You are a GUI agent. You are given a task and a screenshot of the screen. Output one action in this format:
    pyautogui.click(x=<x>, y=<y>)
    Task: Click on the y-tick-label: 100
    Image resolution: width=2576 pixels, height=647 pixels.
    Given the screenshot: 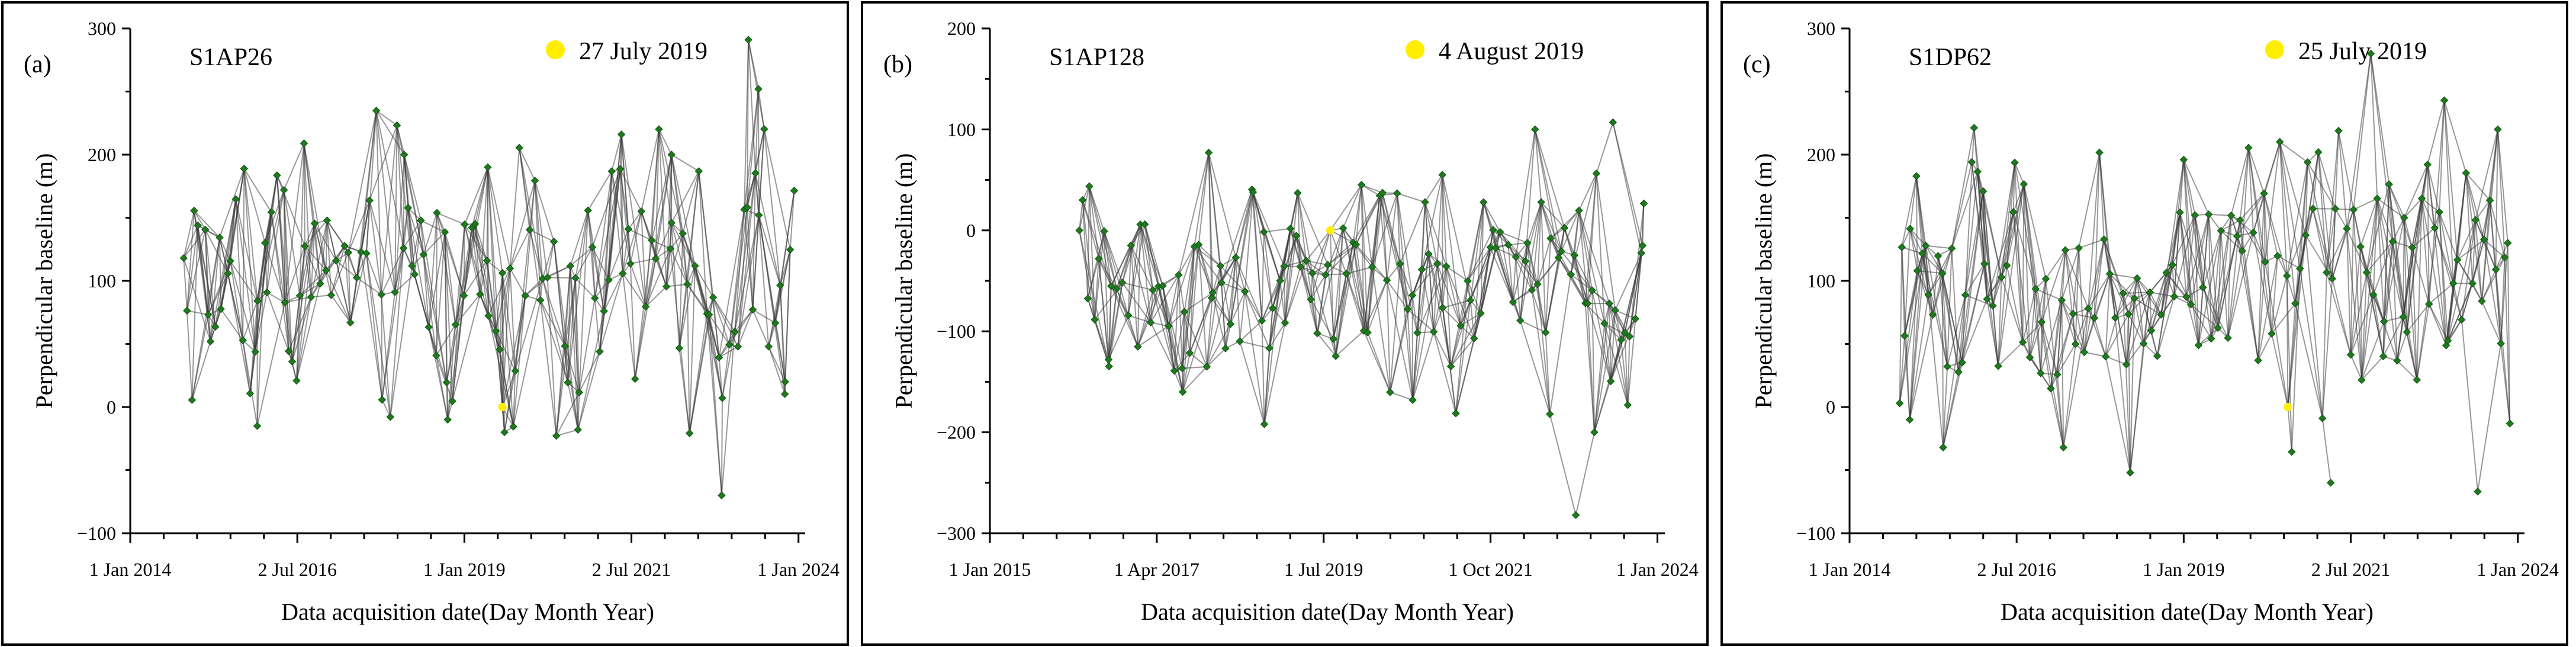 What is the action you would take?
    pyautogui.click(x=961, y=129)
    